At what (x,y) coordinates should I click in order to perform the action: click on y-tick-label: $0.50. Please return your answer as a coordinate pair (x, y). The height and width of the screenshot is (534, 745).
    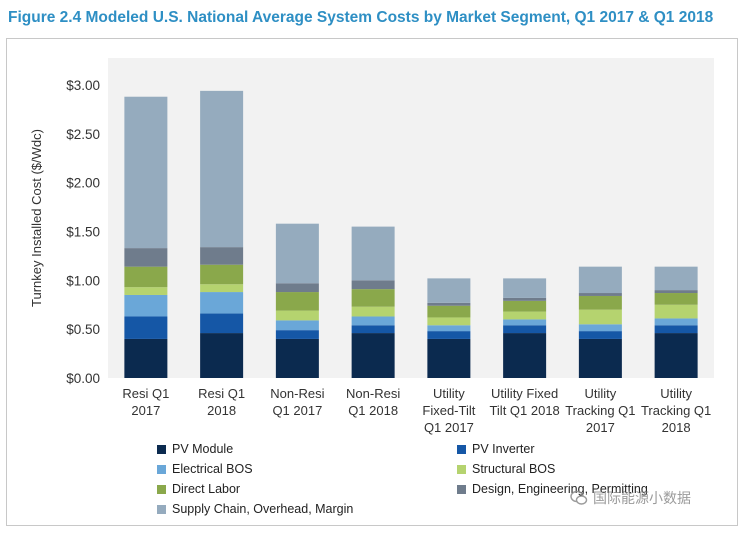
    Looking at the image, I should click on (83, 329).